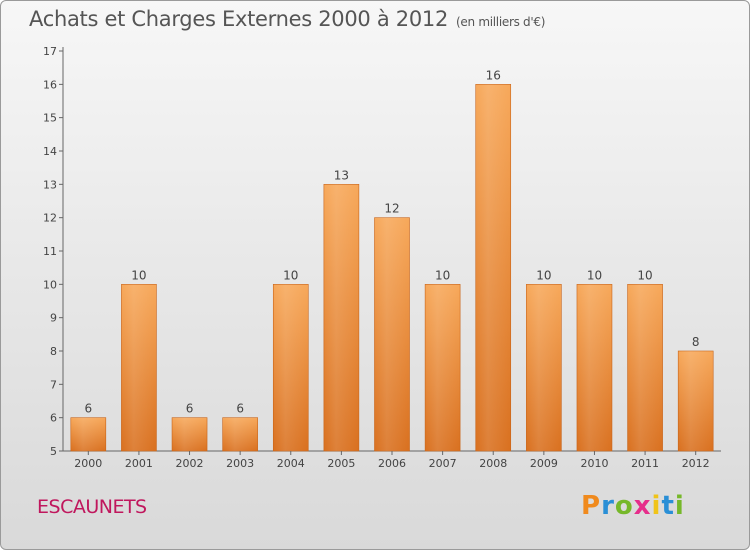 This screenshot has height=550, width=750. What do you see at coordinates (391, 209) in the screenshot?
I see `data-label: 12` at bounding box center [391, 209].